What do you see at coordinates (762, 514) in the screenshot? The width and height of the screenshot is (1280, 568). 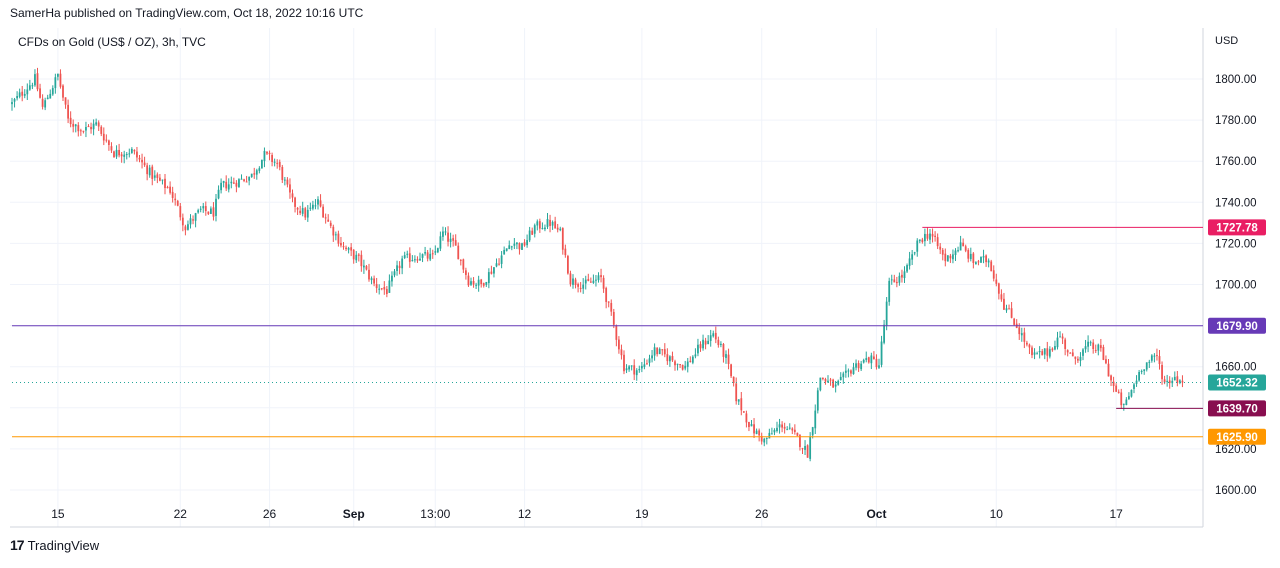 I see `x-tick-label: 26` at bounding box center [762, 514].